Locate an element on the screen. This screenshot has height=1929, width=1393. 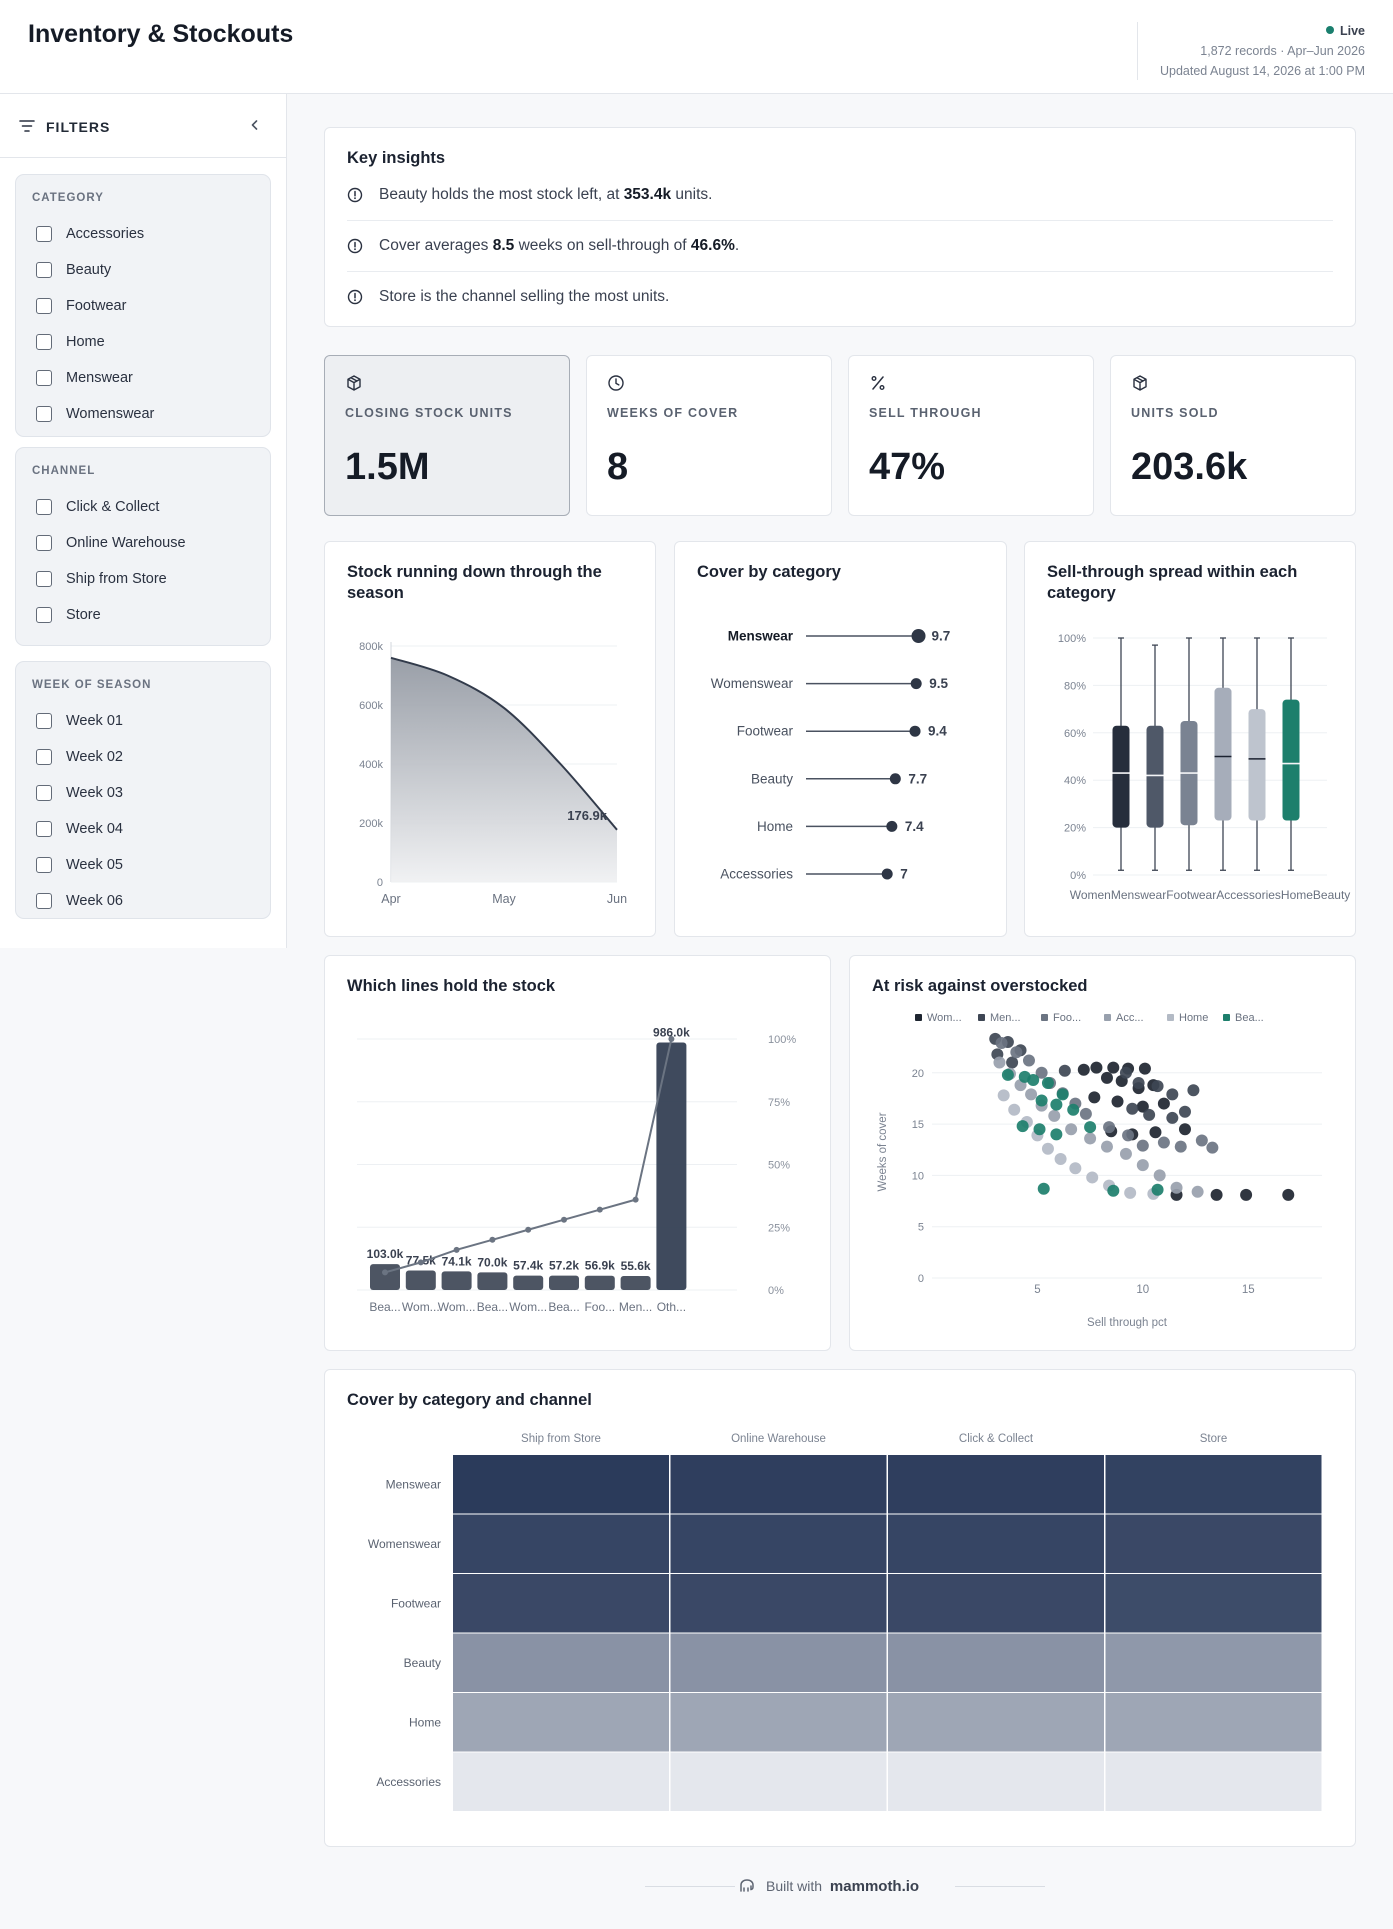
filter-option-label: Click & Collect is located at coordinates (113, 507).